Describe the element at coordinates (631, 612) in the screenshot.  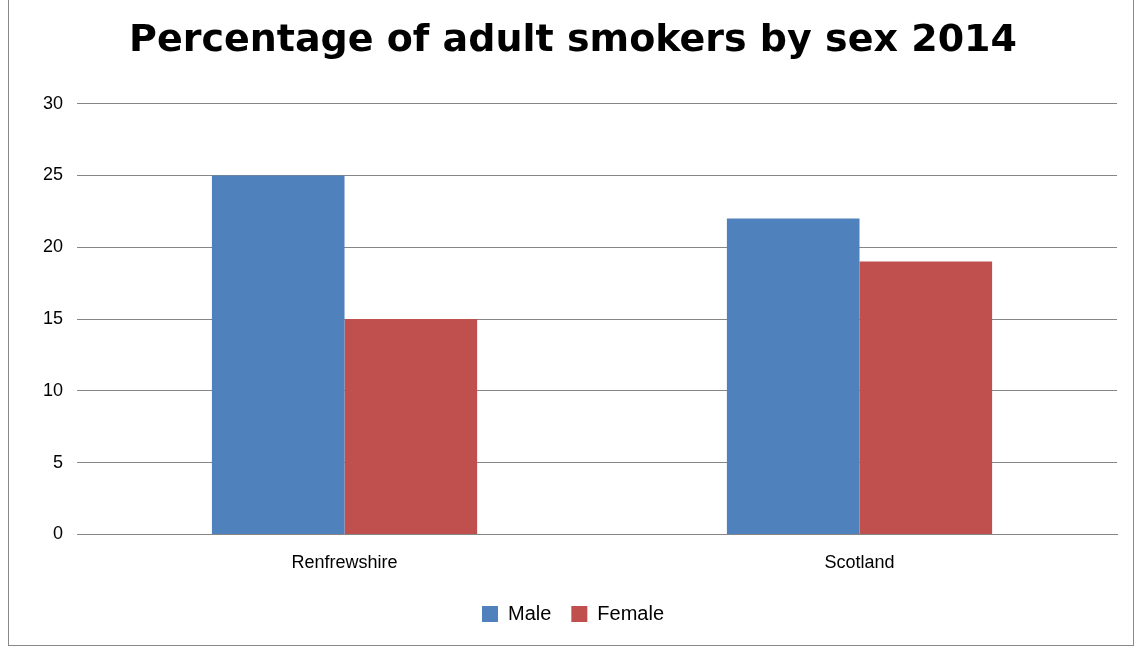
I see `legend-label: Female` at that location.